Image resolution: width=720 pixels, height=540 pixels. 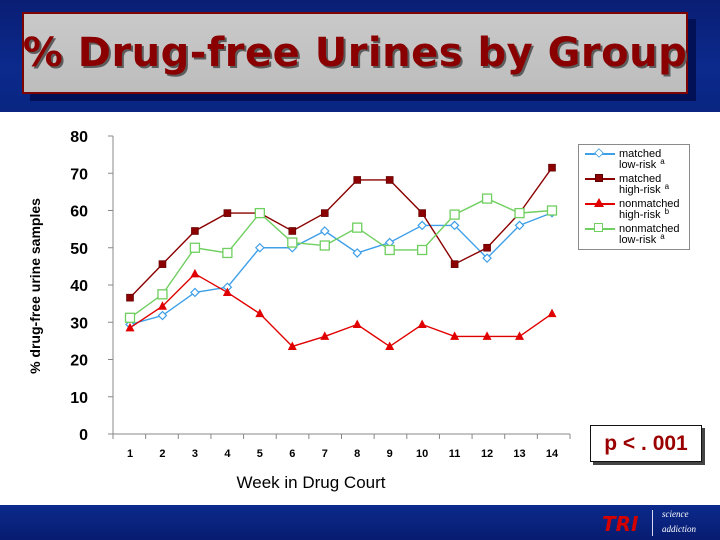 I want to click on x-tick-label: 14, so click(x=552, y=454).